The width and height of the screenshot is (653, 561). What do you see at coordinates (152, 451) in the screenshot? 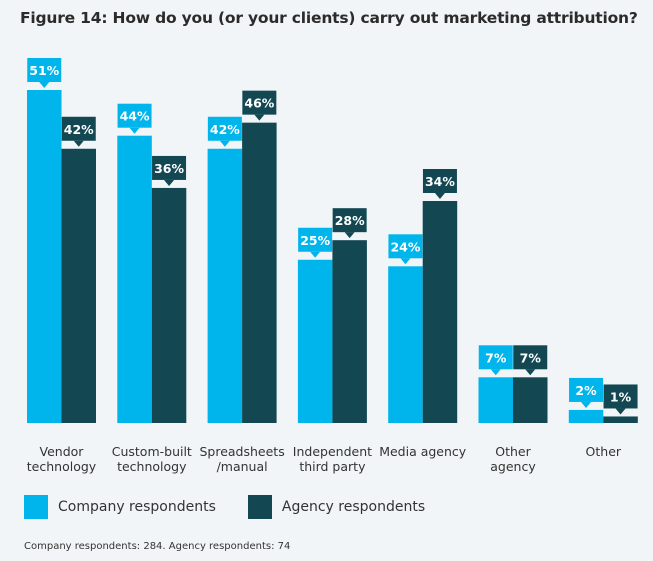
I see `category-label: Custom-built` at bounding box center [152, 451].